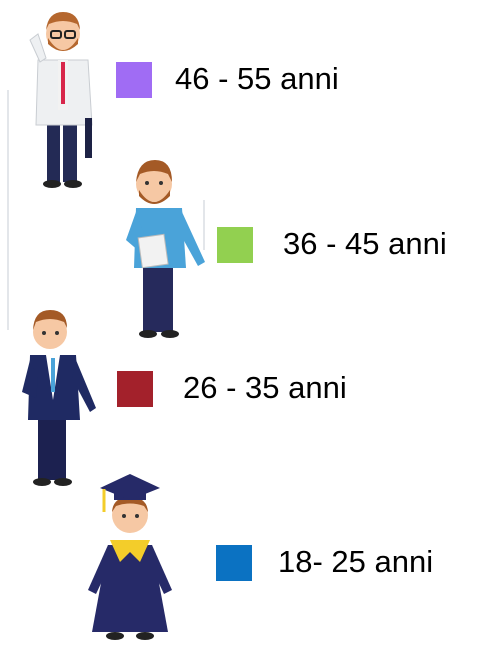 Image resolution: width=490 pixels, height=651 pixels. I want to click on legend-label: 46 - 55 anni, so click(257, 78).